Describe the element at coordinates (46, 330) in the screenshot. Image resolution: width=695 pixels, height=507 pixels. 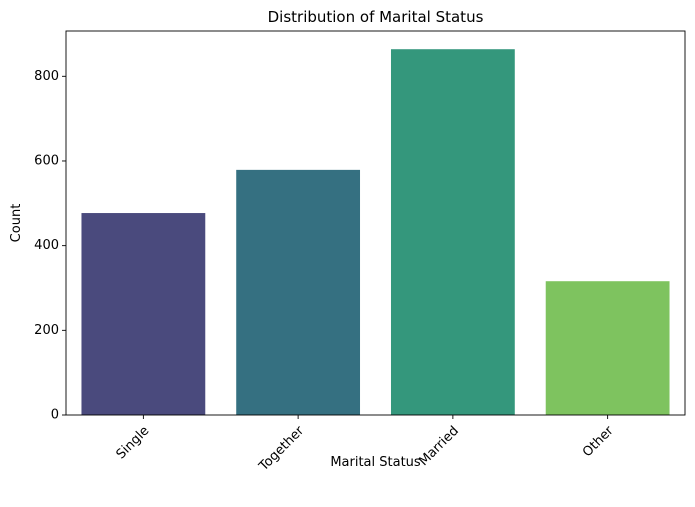
I see `y-tick-label: 200` at that location.